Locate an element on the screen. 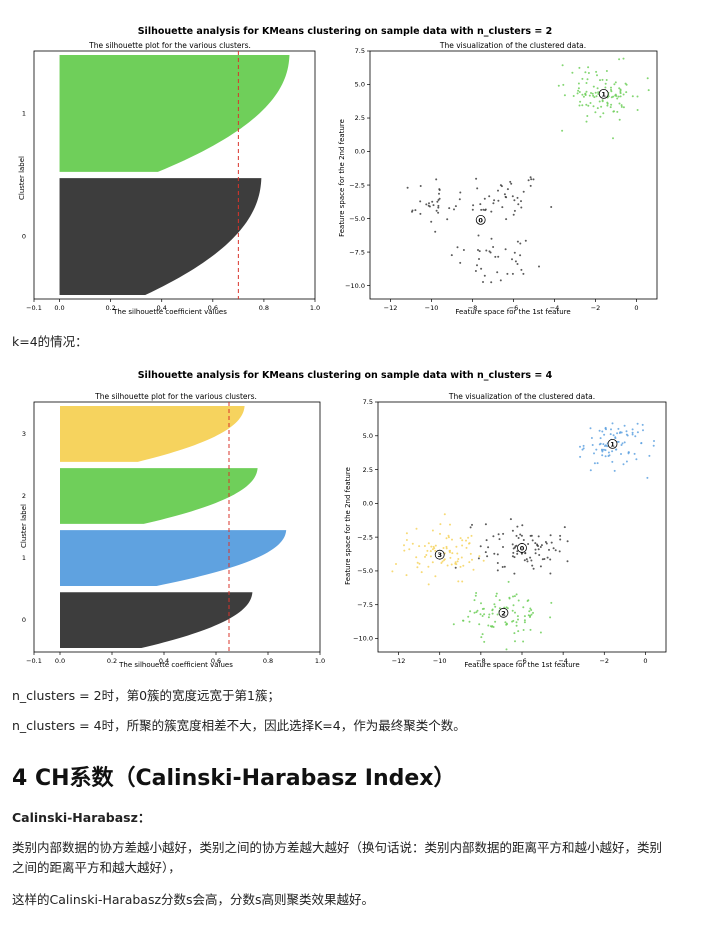 The height and width of the screenshot is (925, 709). silhouette-cluster-label: 3 is located at coordinates (24, 434).